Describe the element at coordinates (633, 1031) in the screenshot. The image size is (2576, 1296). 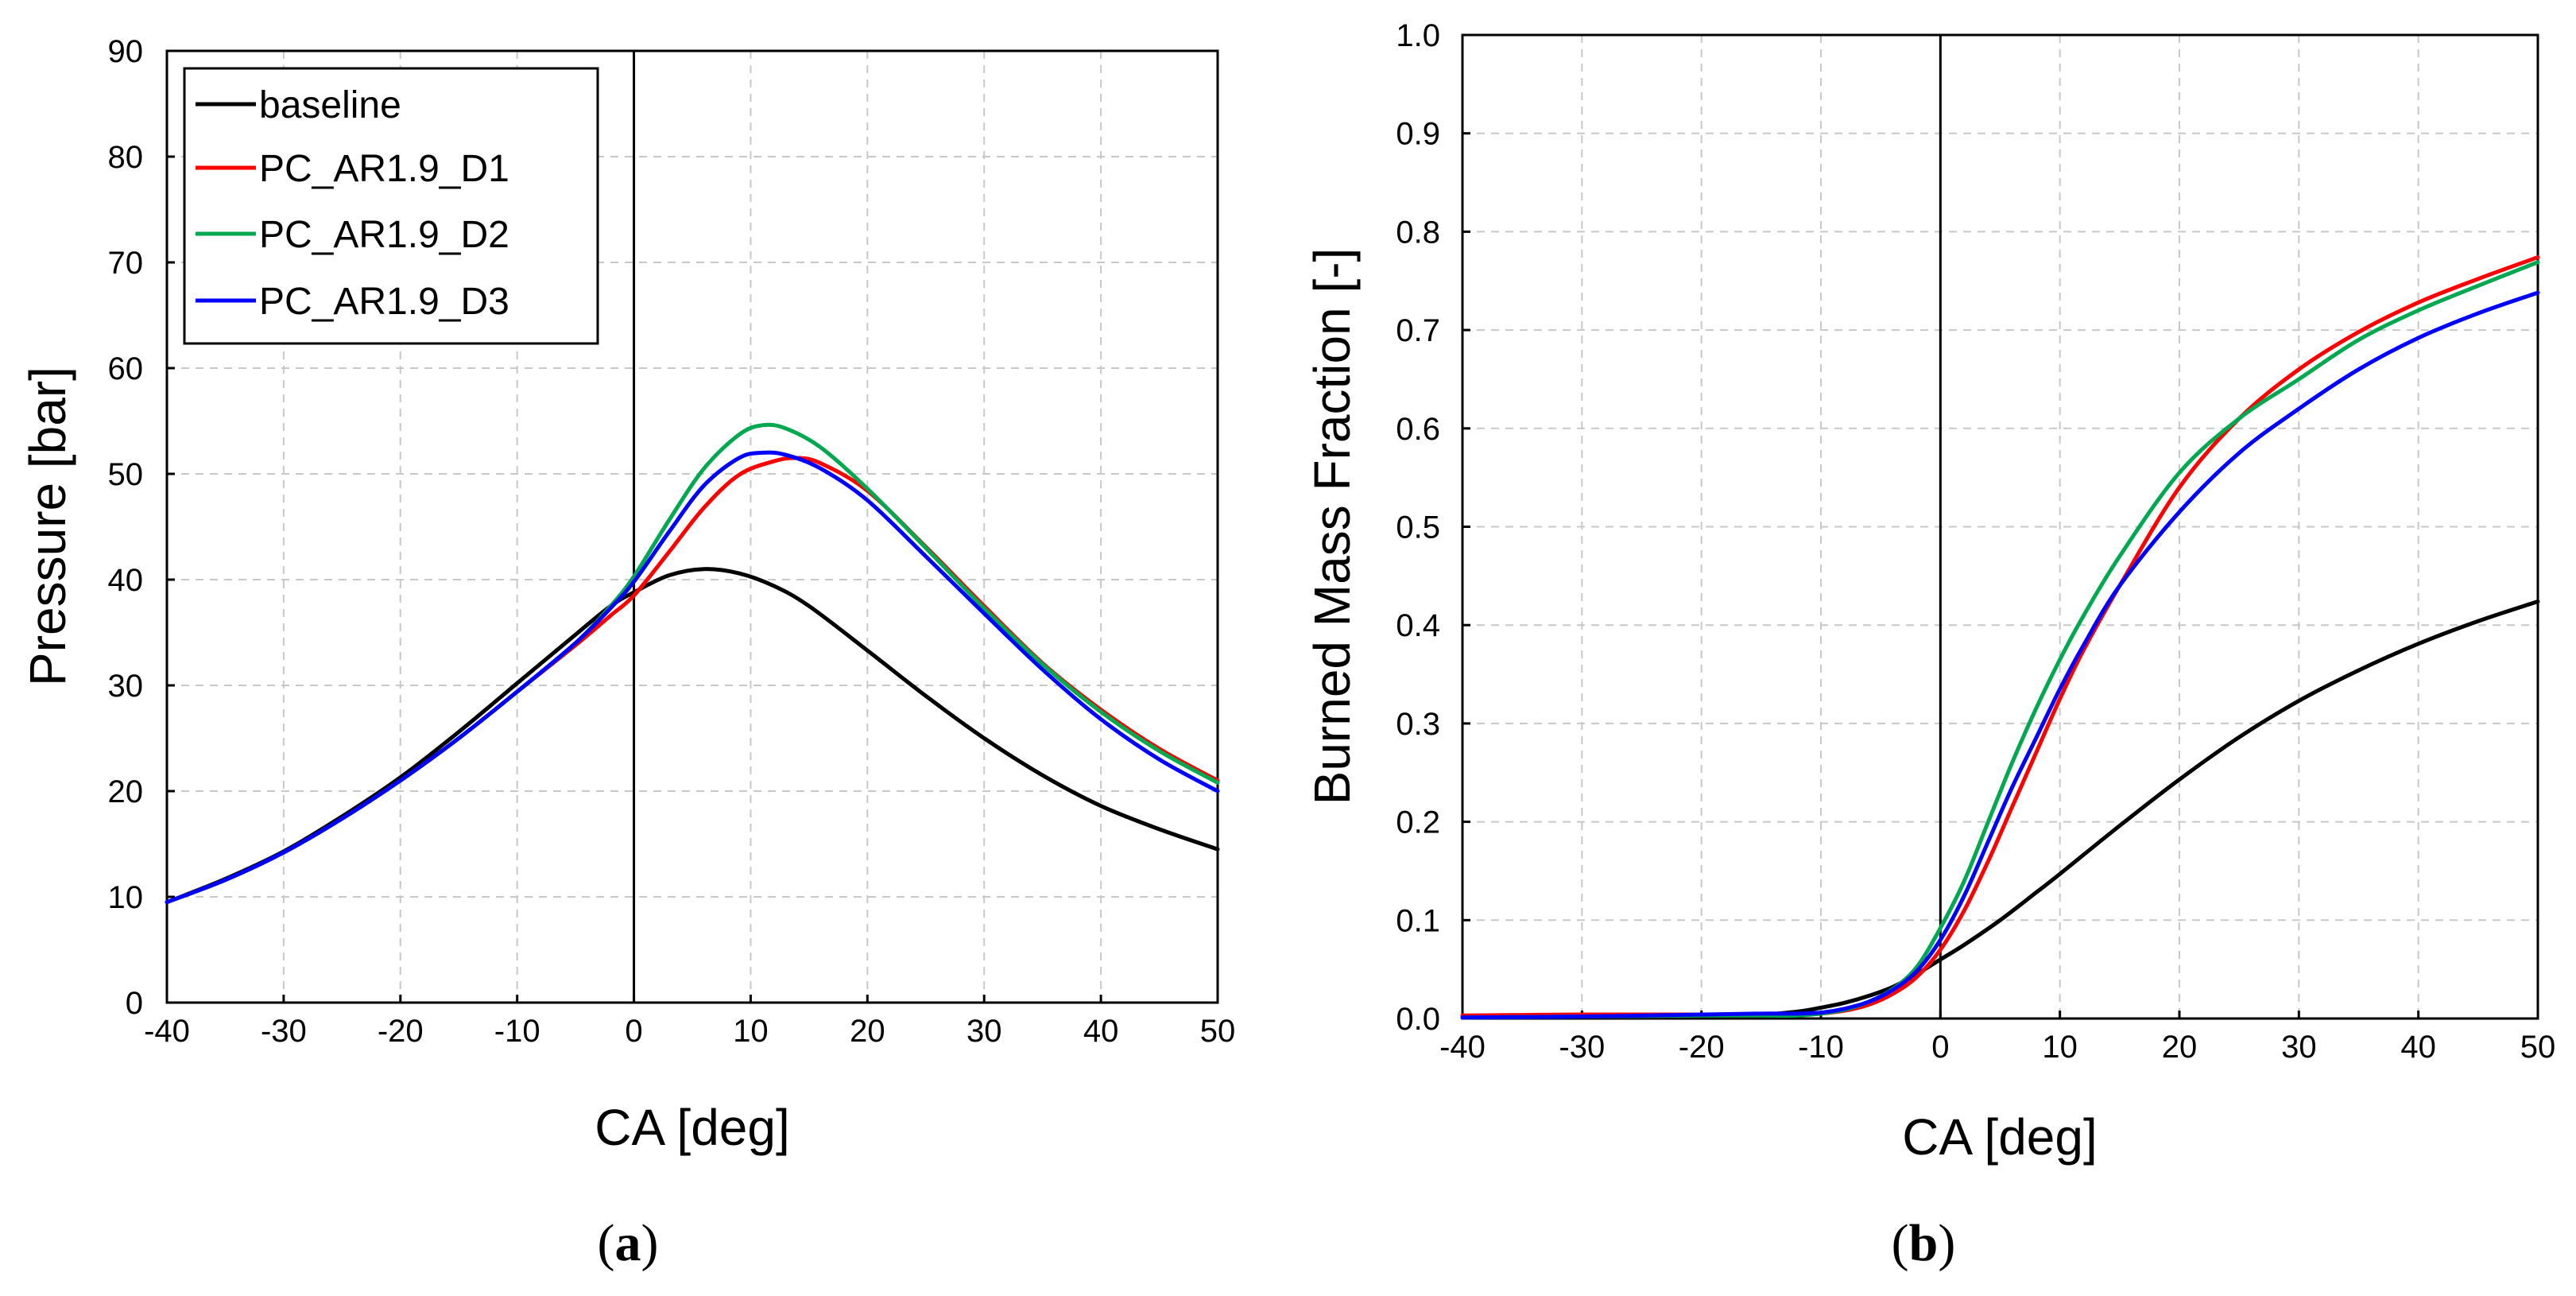
I see `panel-a-xtick-label: 0` at that location.